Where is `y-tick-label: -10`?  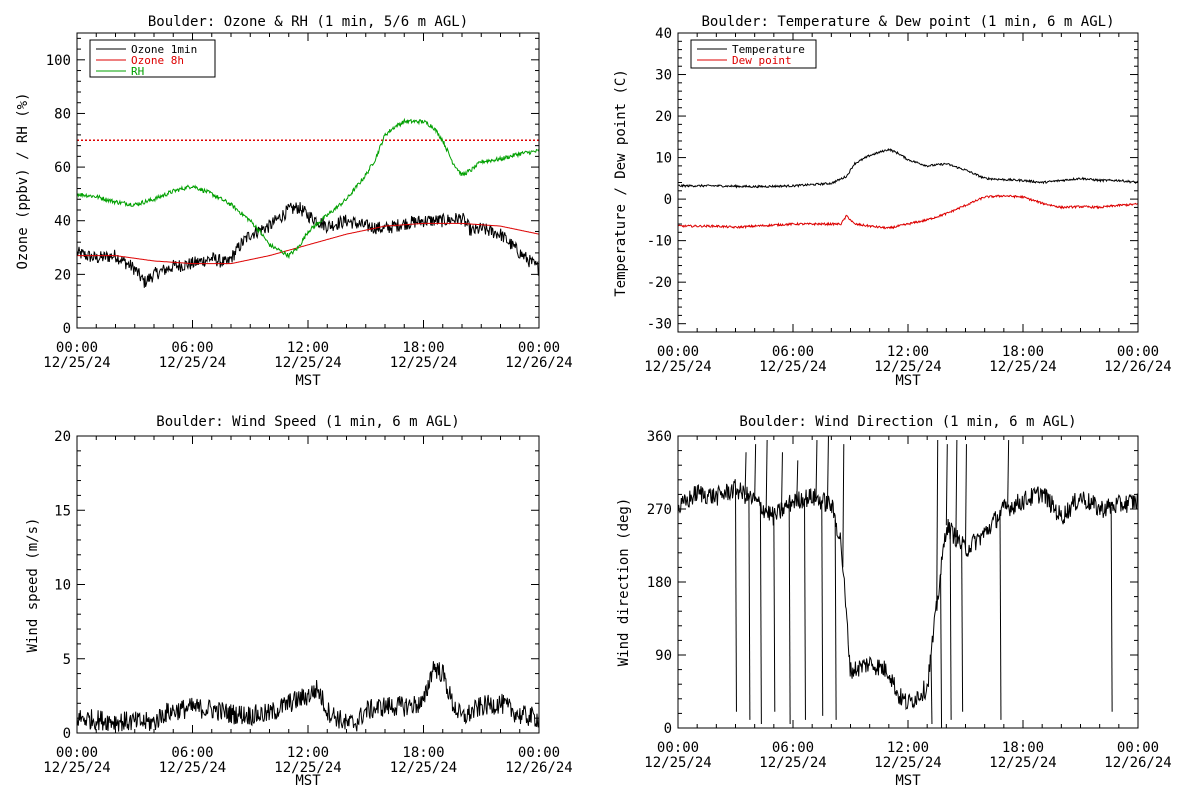 y-tick-label: -10 is located at coordinates (659, 242).